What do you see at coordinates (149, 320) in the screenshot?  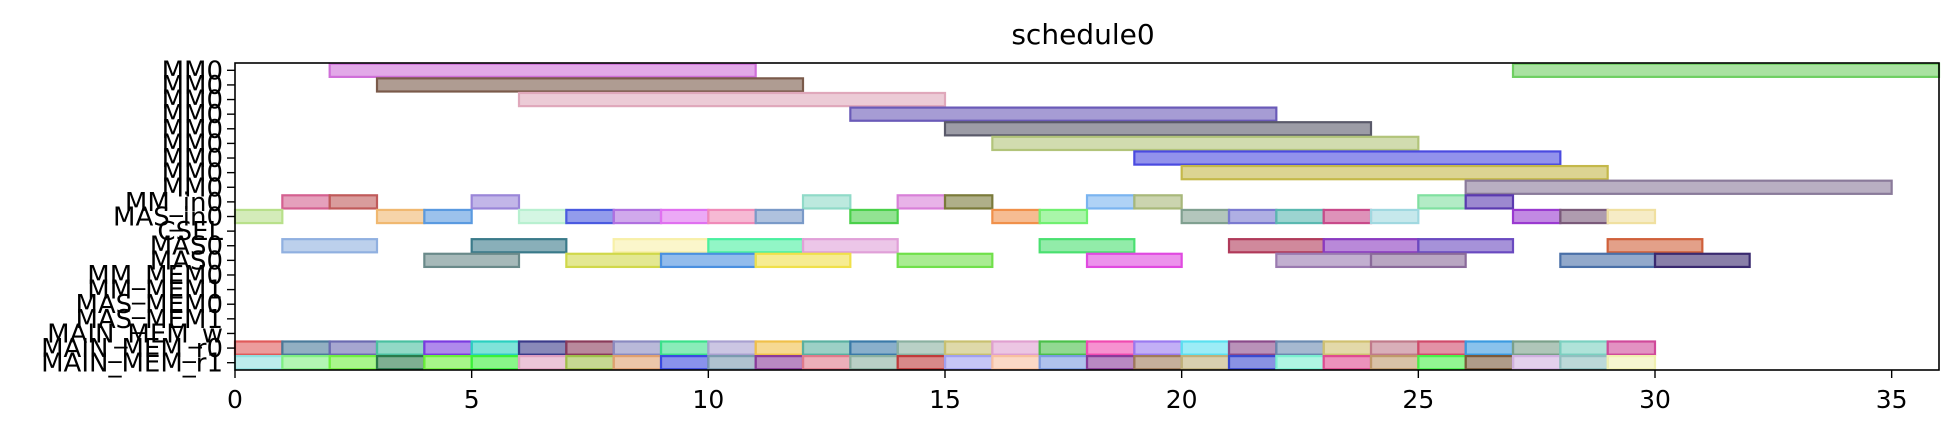 I see `y-tick-label: MAS_MEM1` at bounding box center [149, 320].